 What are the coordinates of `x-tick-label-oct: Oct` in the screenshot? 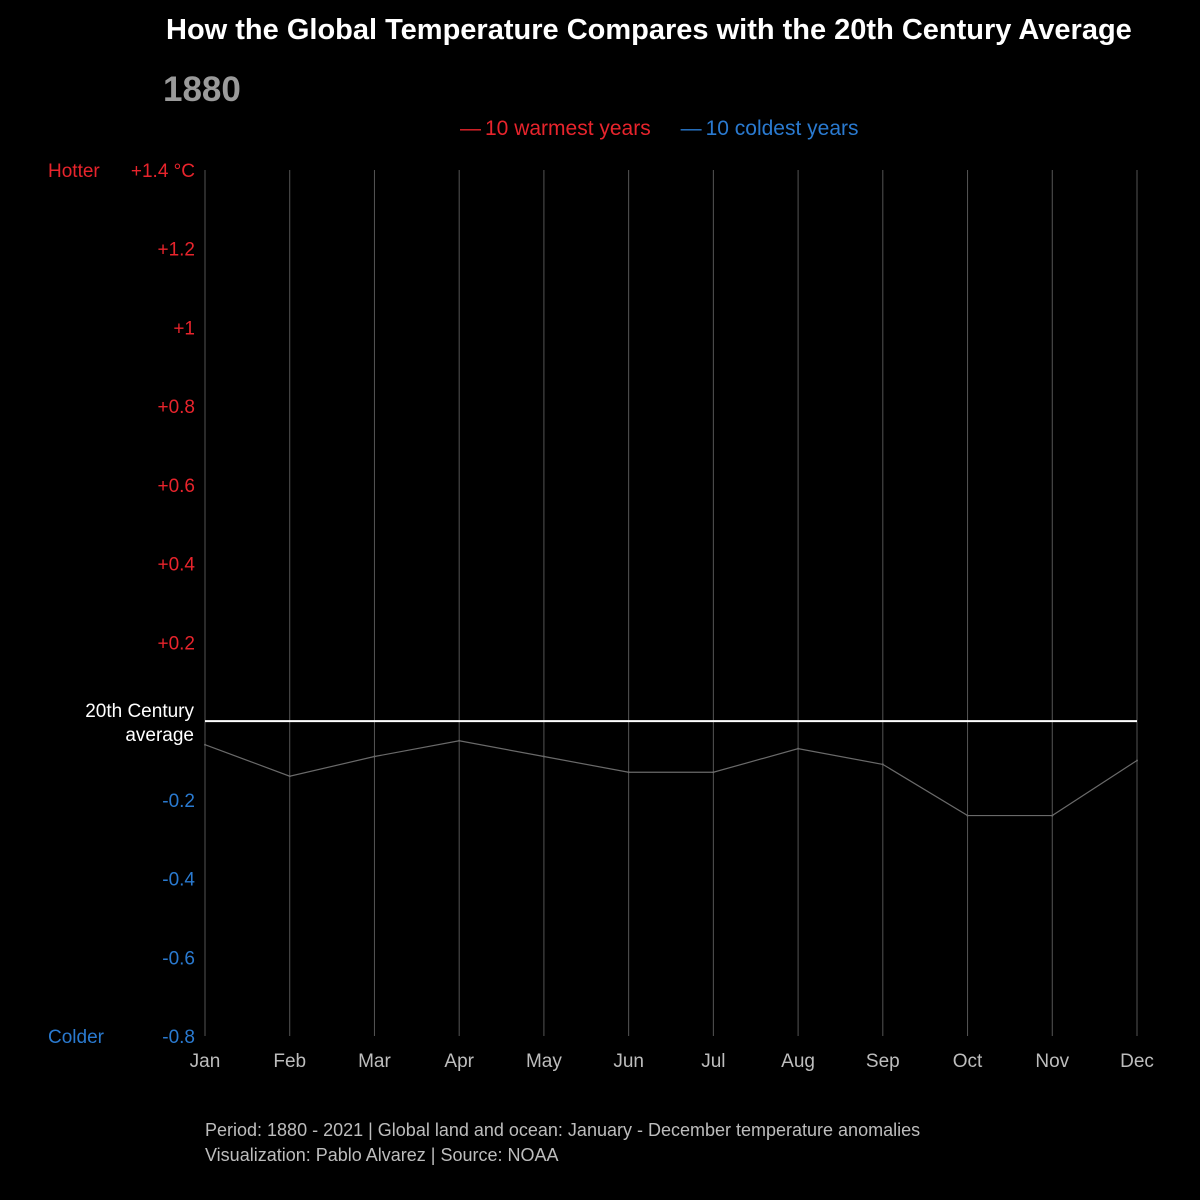 It's located at (968, 1061).